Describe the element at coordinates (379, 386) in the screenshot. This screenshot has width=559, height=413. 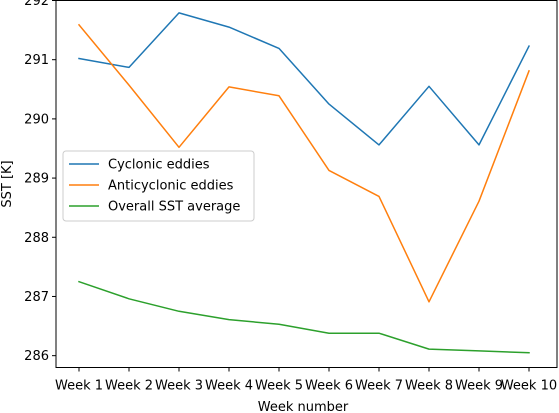
I see `x-tick-label: Week 7` at that location.